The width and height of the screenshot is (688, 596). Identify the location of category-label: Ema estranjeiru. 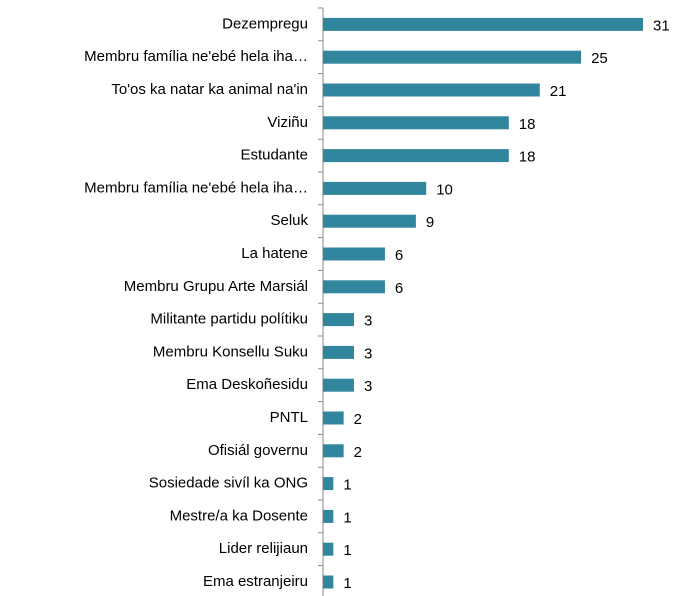
(255, 581).